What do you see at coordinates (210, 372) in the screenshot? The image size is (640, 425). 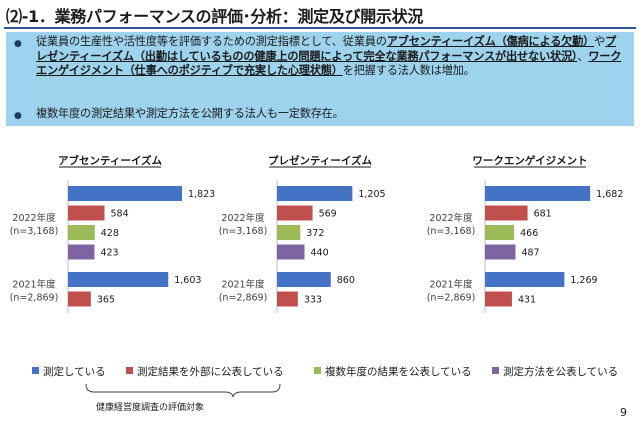 I see `legend-label: 測定結果を外部に公表している` at bounding box center [210, 372].